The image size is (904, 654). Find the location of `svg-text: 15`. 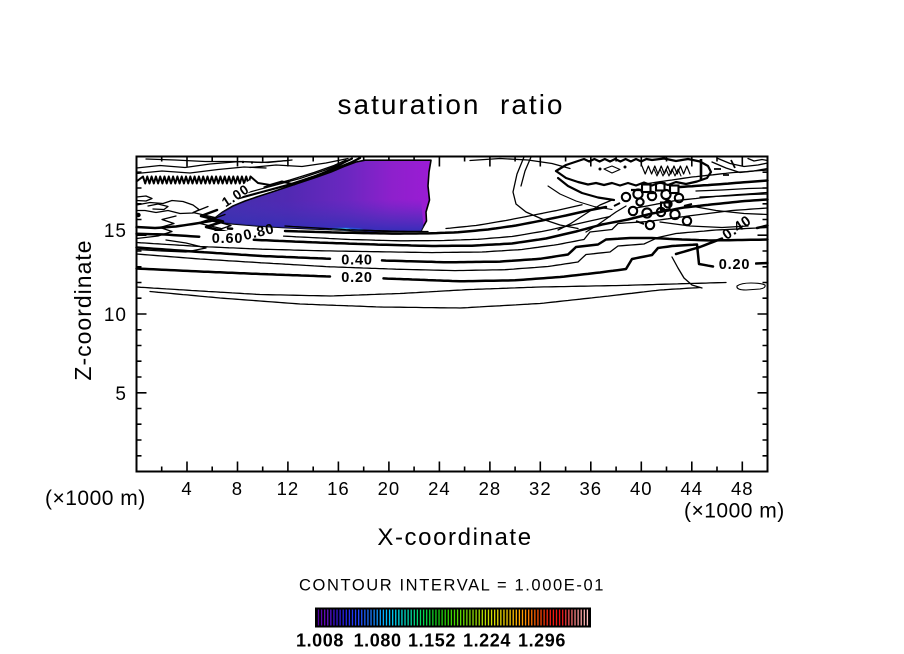

svg-text: 15 is located at coordinates (115, 231).